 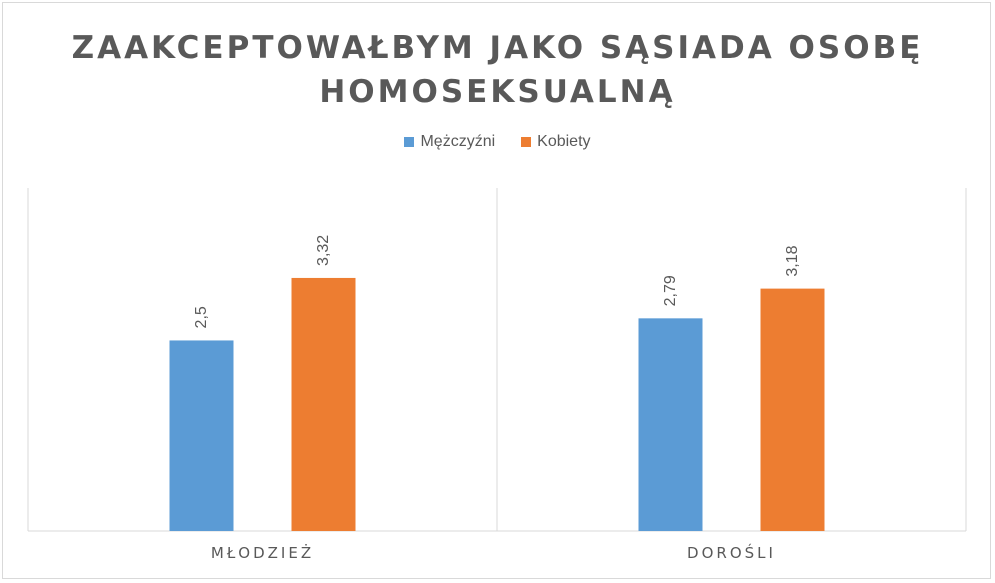 I want to click on legend-label-men: Mężczyźni, so click(x=458, y=141).